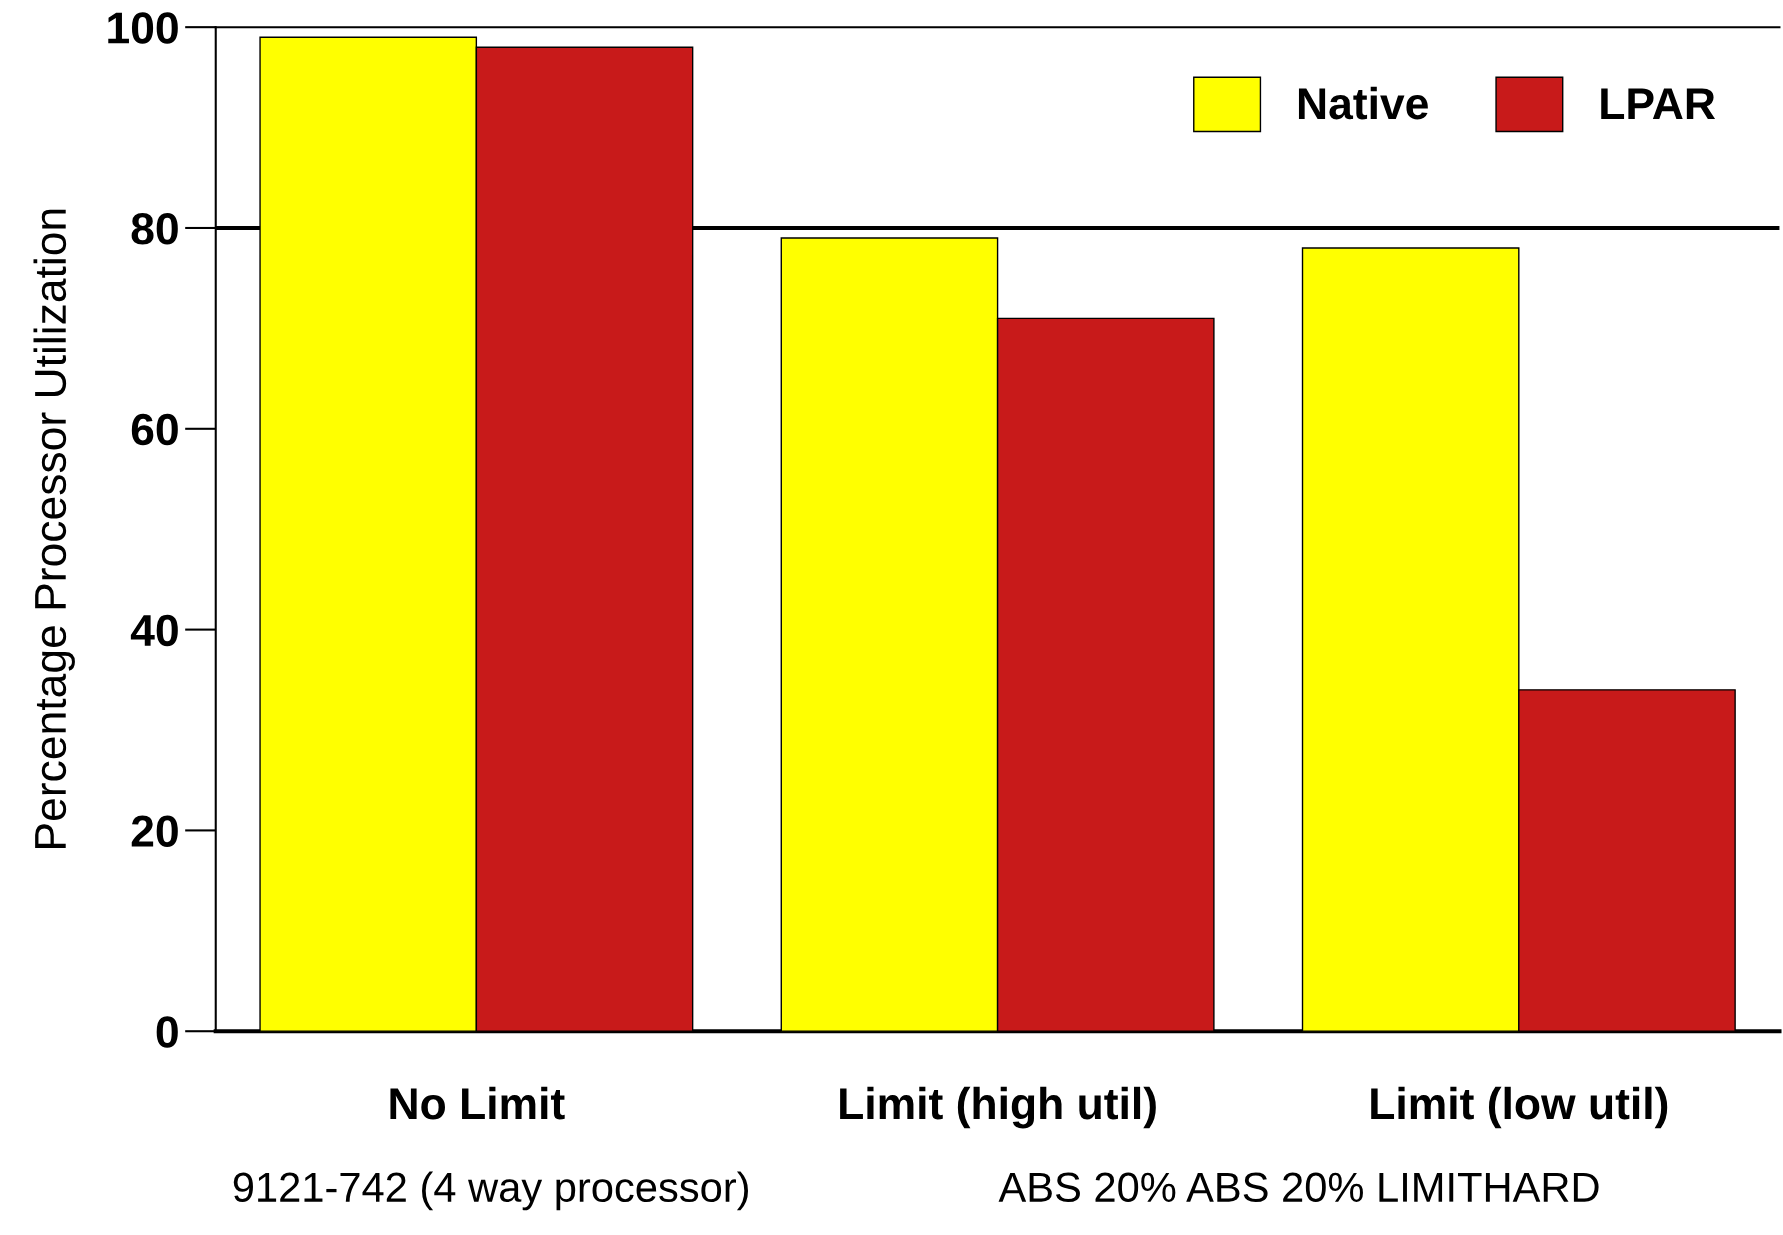 The height and width of the screenshot is (1235, 1783). What do you see at coordinates (143, 28) in the screenshot?
I see `y-tick-label: 100` at bounding box center [143, 28].